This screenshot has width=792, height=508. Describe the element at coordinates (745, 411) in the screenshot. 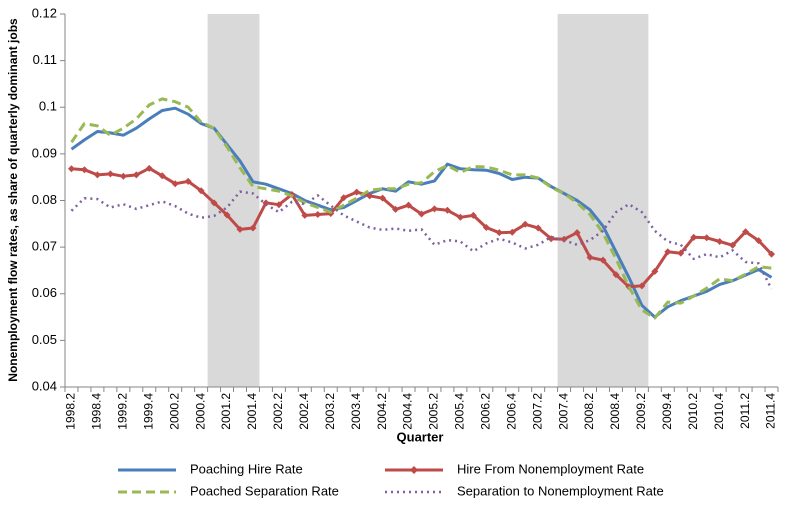

I see `x-tick-label: 2011.2` at that location.